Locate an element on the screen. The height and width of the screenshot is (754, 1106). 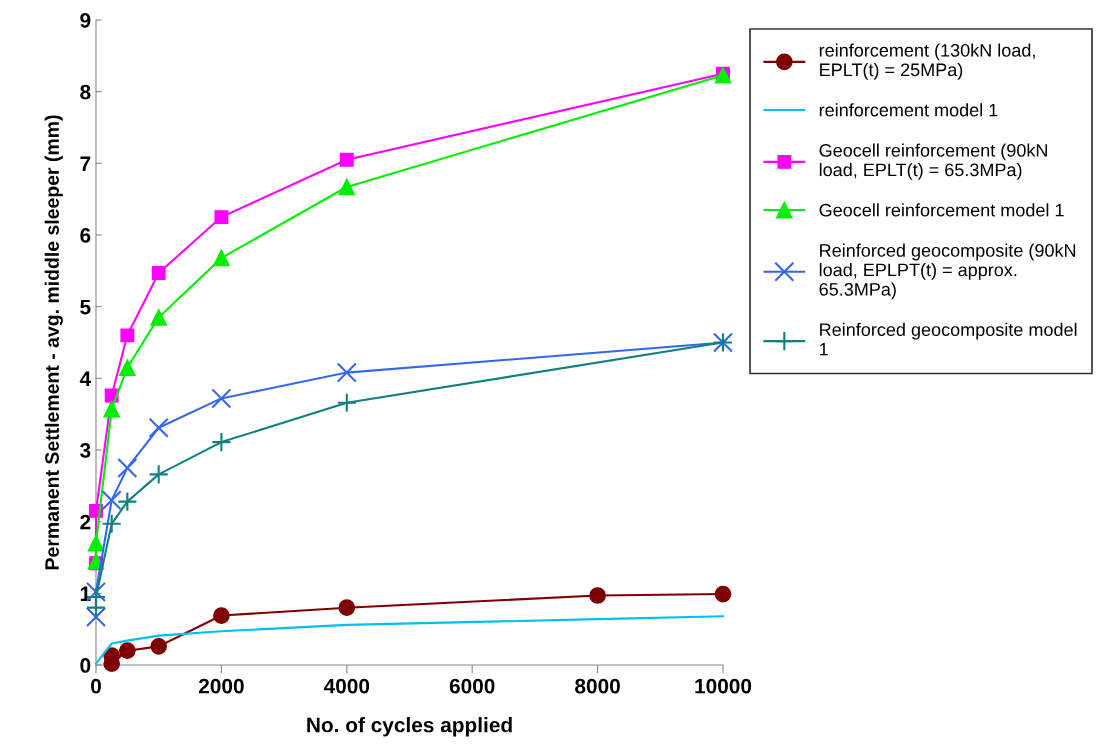
legend-label: reinforcement model 1 is located at coordinates (908, 110).